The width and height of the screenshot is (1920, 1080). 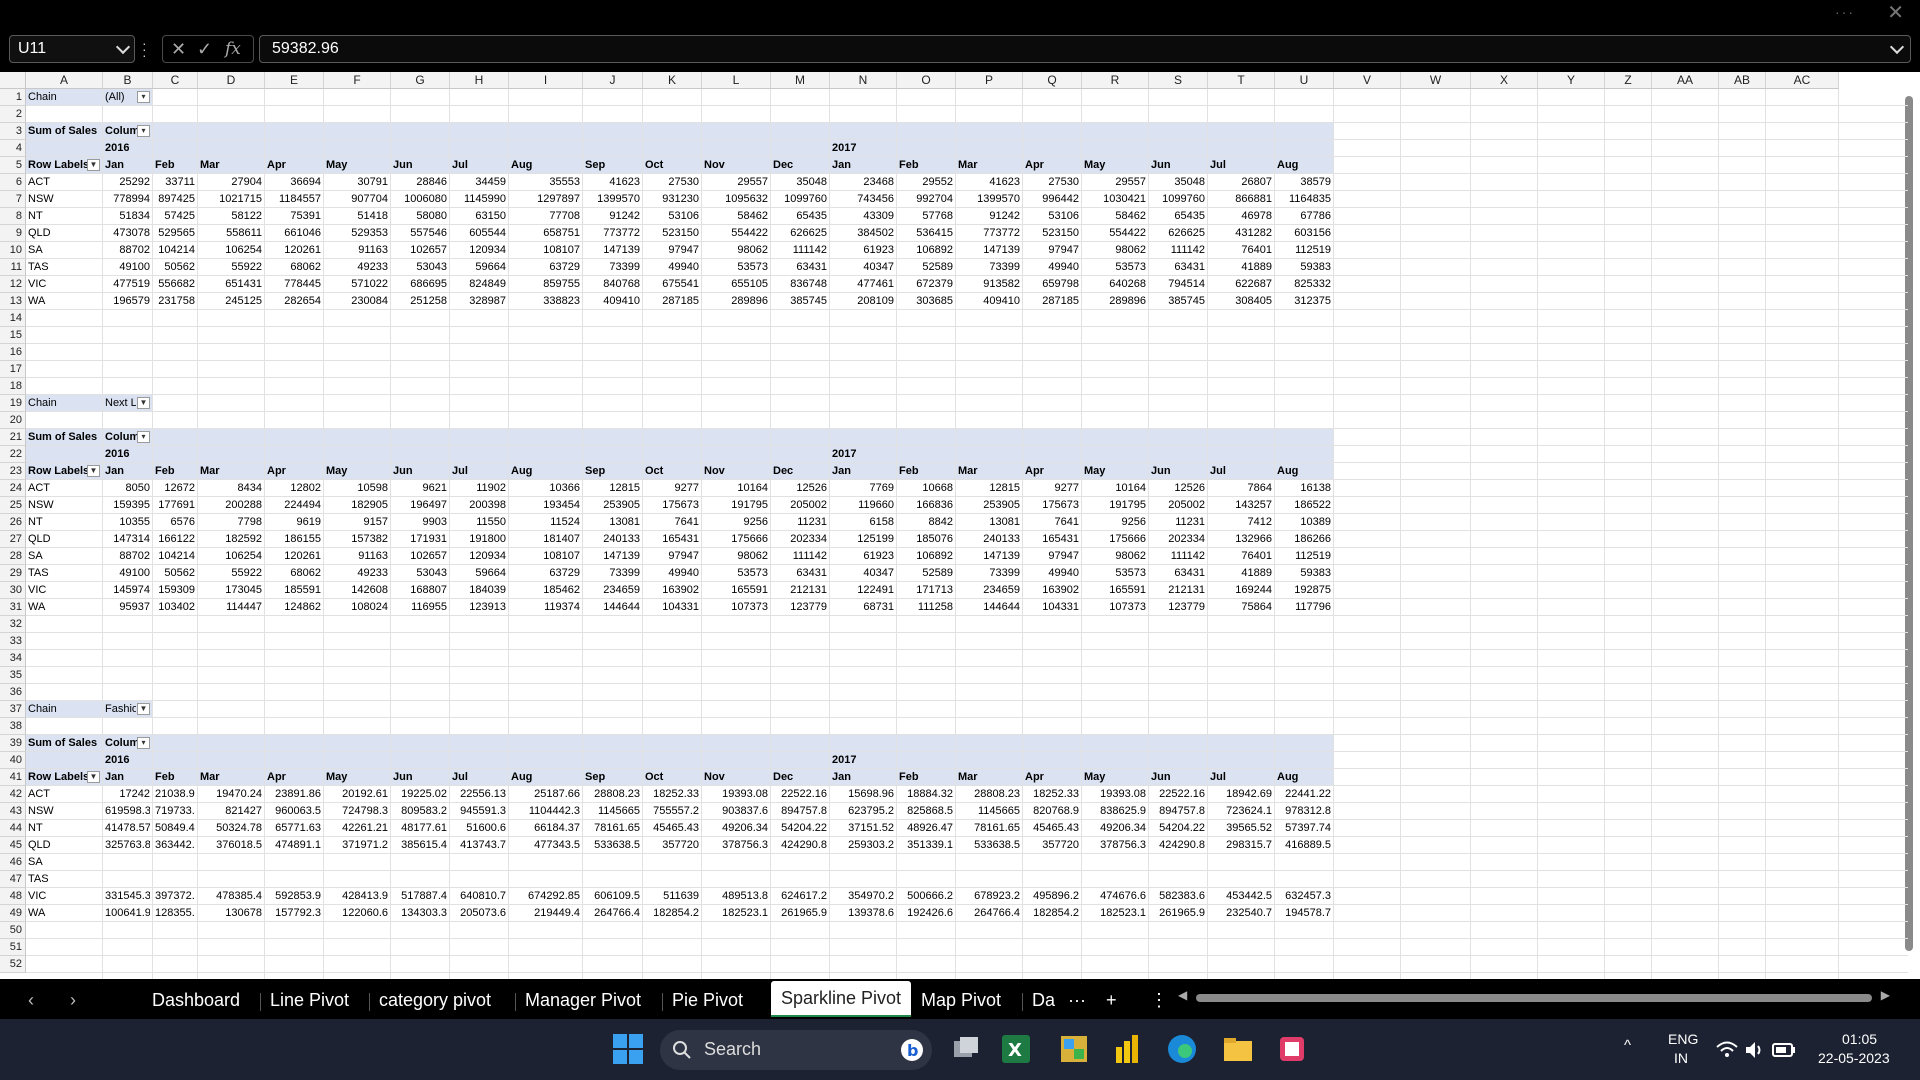 I want to click on sales-value: 312375, so click(x=1312, y=301).